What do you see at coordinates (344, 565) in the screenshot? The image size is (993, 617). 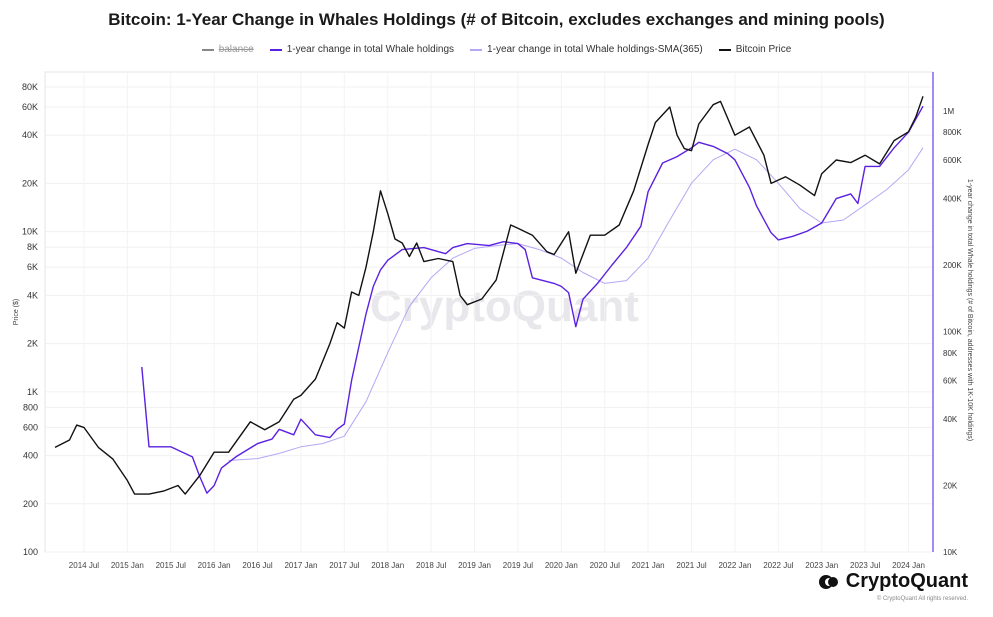 I see `x-tick-label: 2017 Jul` at bounding box center [344, 565].